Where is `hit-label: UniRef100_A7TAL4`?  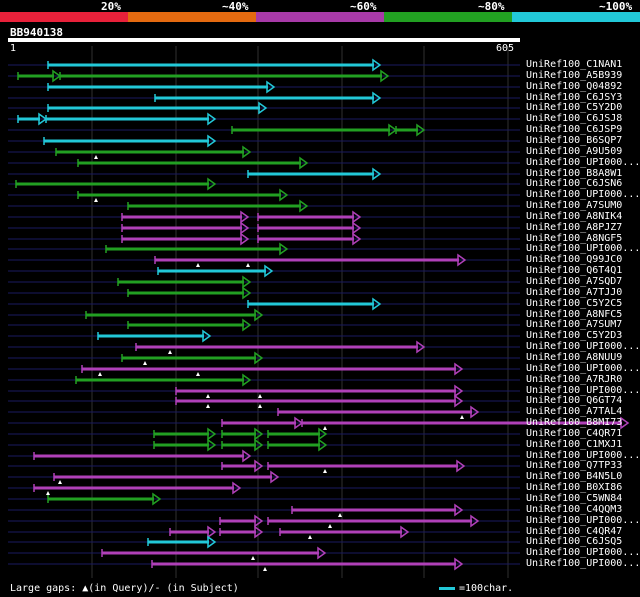 hit-label: UniRef100_A7TAL4 is located at coordinates (574, 411).